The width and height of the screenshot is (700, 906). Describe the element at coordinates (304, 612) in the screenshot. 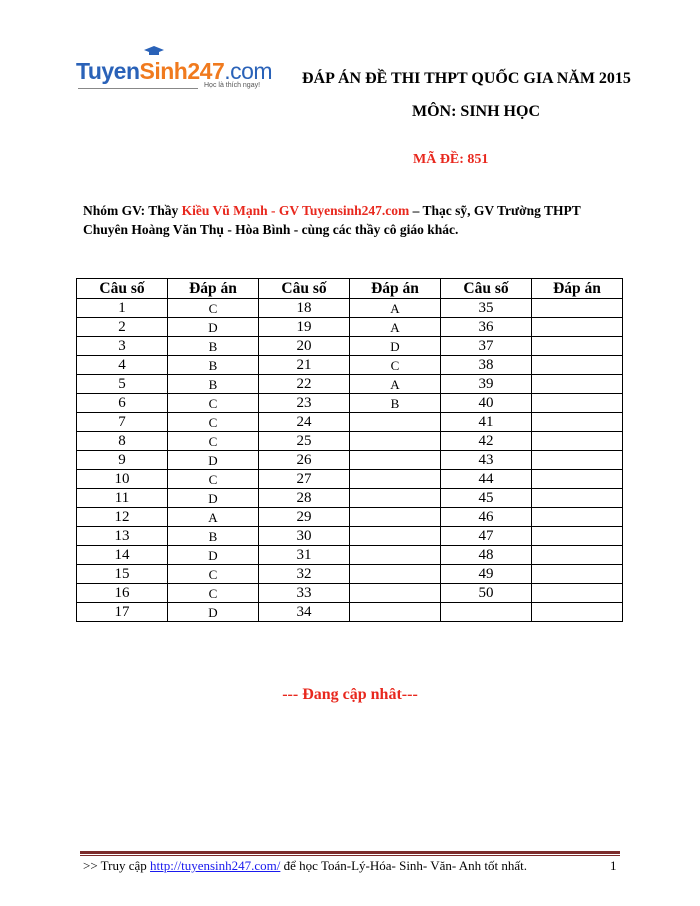

I see `question-number-cell: 34` at that location.